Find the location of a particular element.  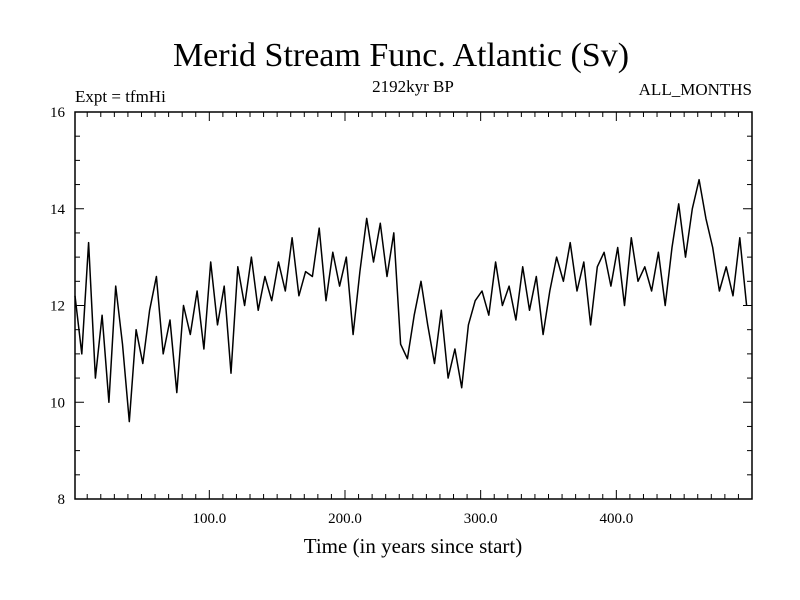

y-tick-label: 10 is located at coordinates (57, 403).